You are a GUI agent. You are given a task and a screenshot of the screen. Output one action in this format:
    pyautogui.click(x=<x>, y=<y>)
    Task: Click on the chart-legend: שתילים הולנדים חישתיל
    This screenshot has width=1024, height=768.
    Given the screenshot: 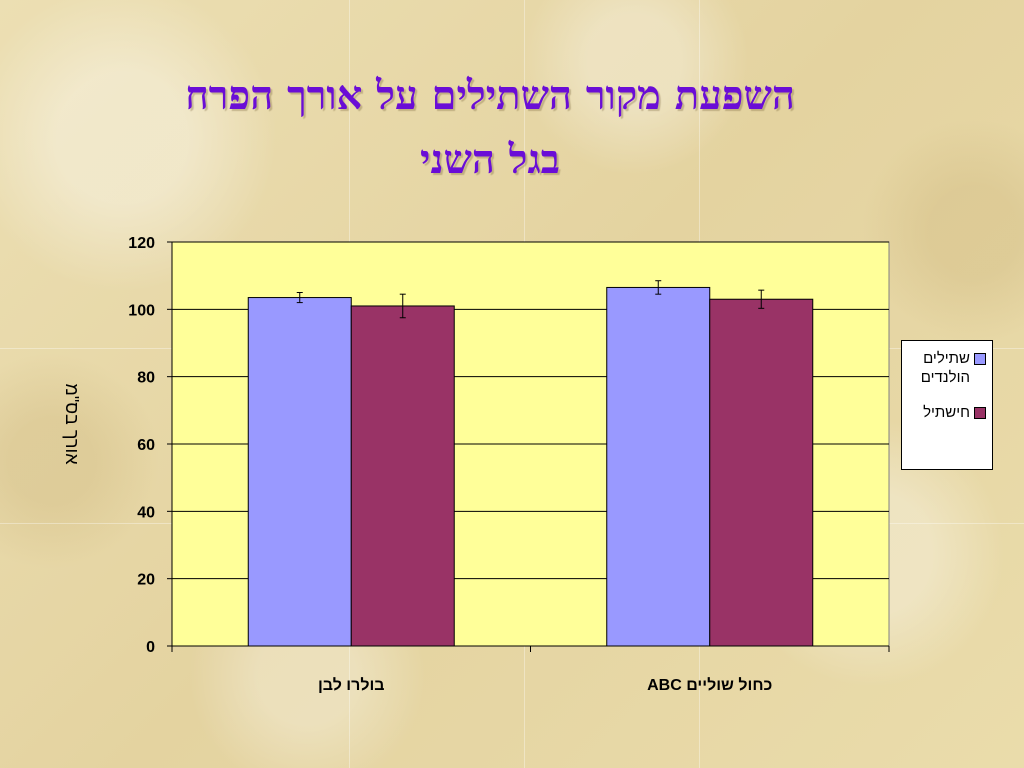 What is the action you would take?
    pyautogui.click(x=947, y=405)
    